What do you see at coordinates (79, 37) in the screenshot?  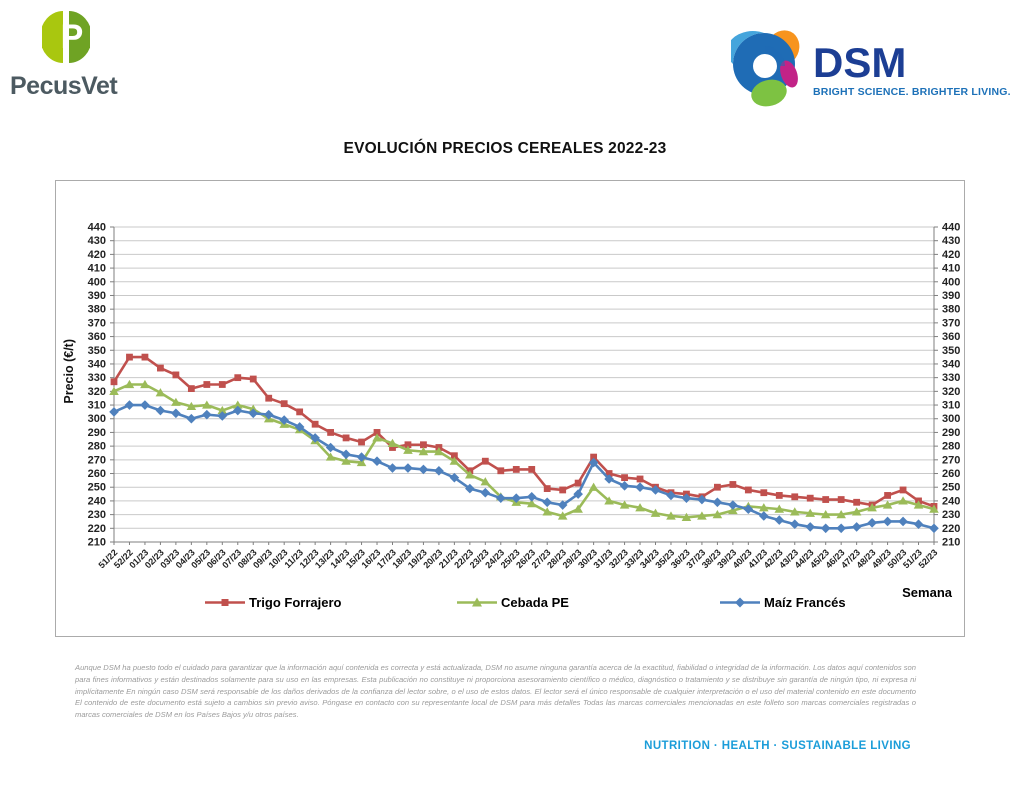 I see `pecusvet-icon-right-half` at bounding box center [79, 37].